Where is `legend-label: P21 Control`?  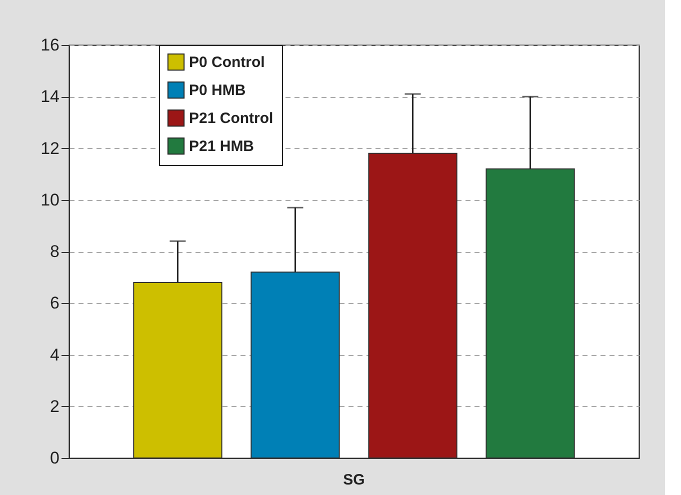 legend-label: P21 Control is located at coordinates (231, 118).